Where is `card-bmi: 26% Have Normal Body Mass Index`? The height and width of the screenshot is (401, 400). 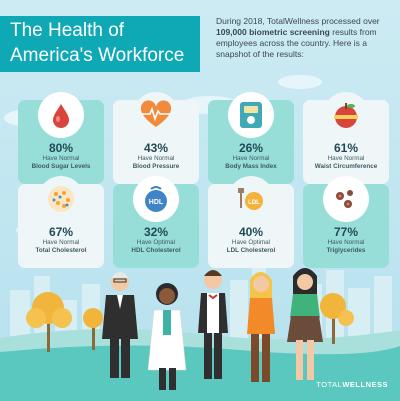
card-bmi: 26% Have Normal Body Mass Index is located at coordinates (251, 138).